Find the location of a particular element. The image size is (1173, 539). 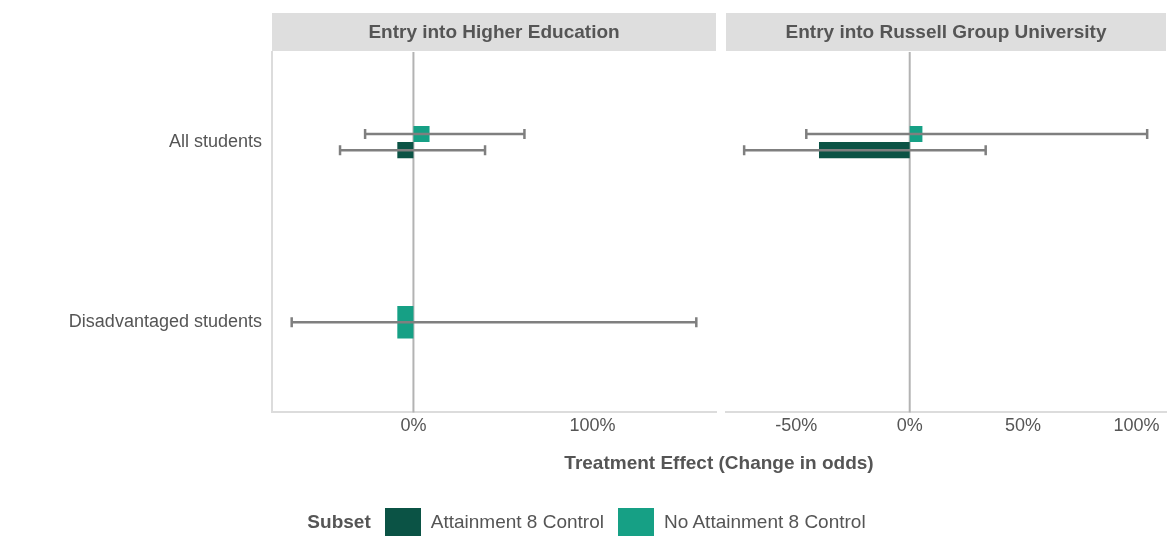

x-axis-title: Treatment Effect (Change in odds) is located at coordinates (719, 463).